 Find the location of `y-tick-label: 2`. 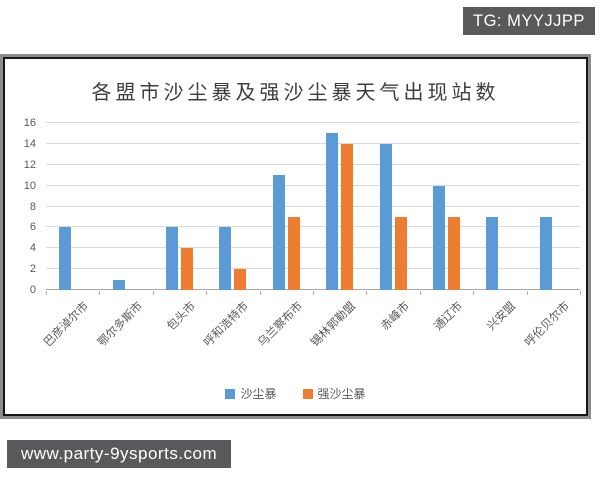

y-tick-label: 2 is located at coordinates (32, 269).